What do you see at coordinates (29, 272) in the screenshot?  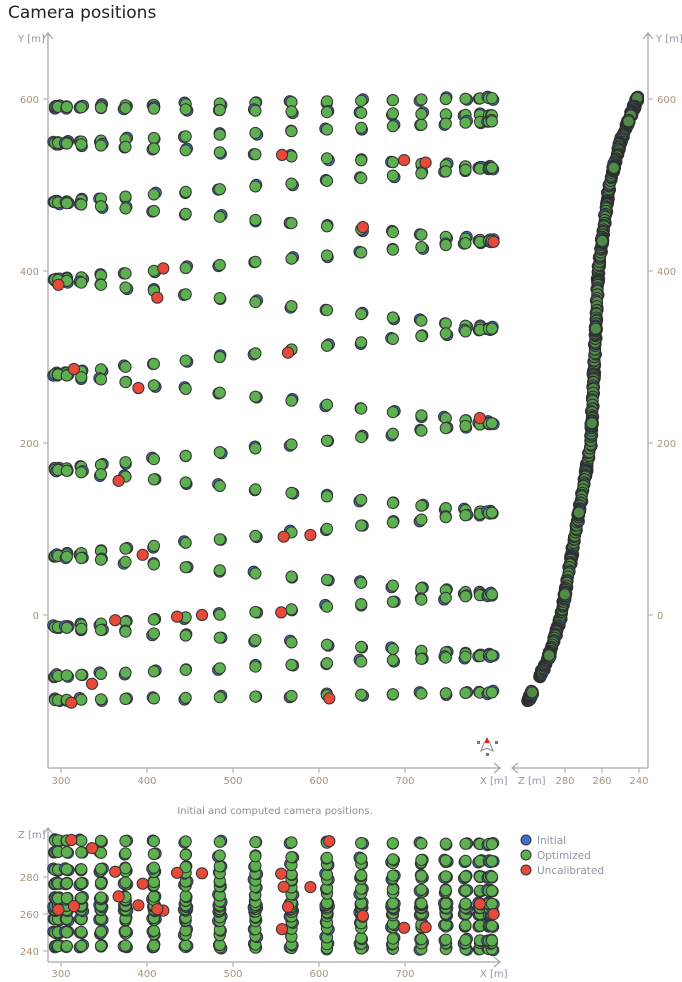 I see `xy-y-tick-label: 400` at bounding box center [29, 272].